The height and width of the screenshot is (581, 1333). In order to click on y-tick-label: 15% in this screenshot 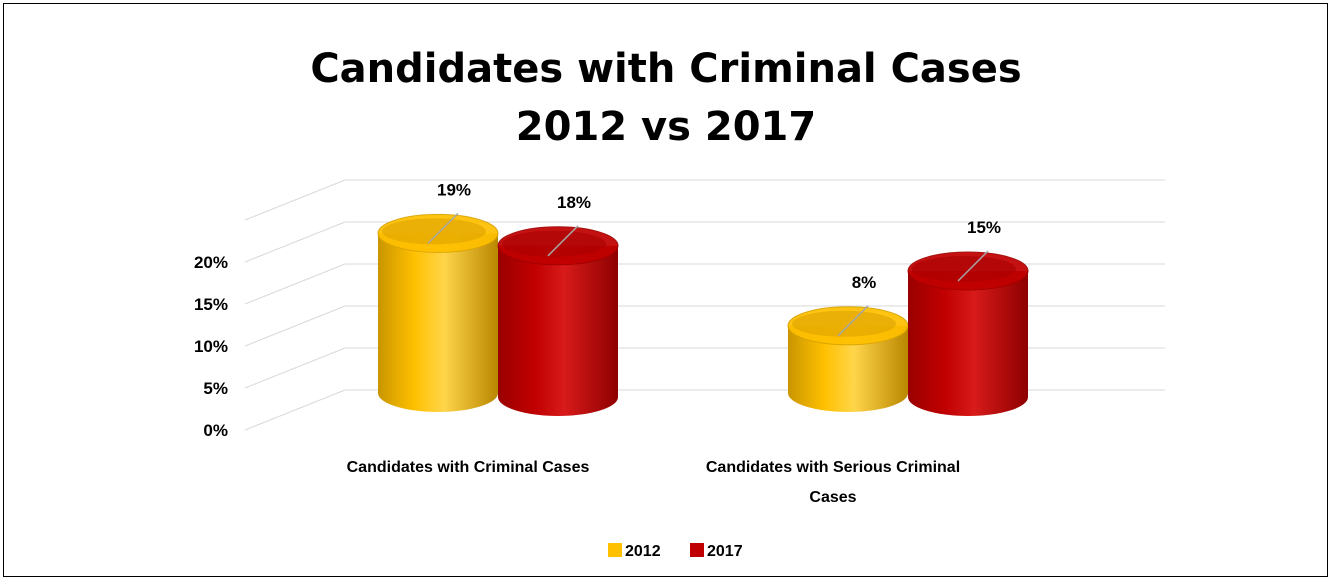, I will do `click(211, 304)`.